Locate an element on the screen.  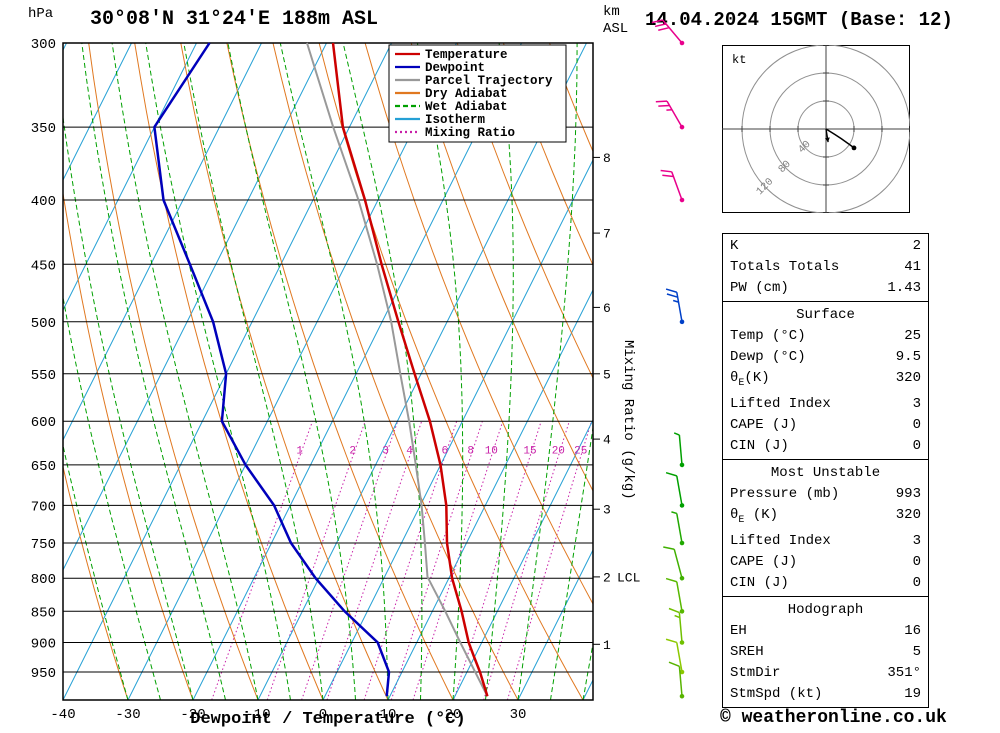
km-tick-label: 7 is located at coordinates (607, 234).